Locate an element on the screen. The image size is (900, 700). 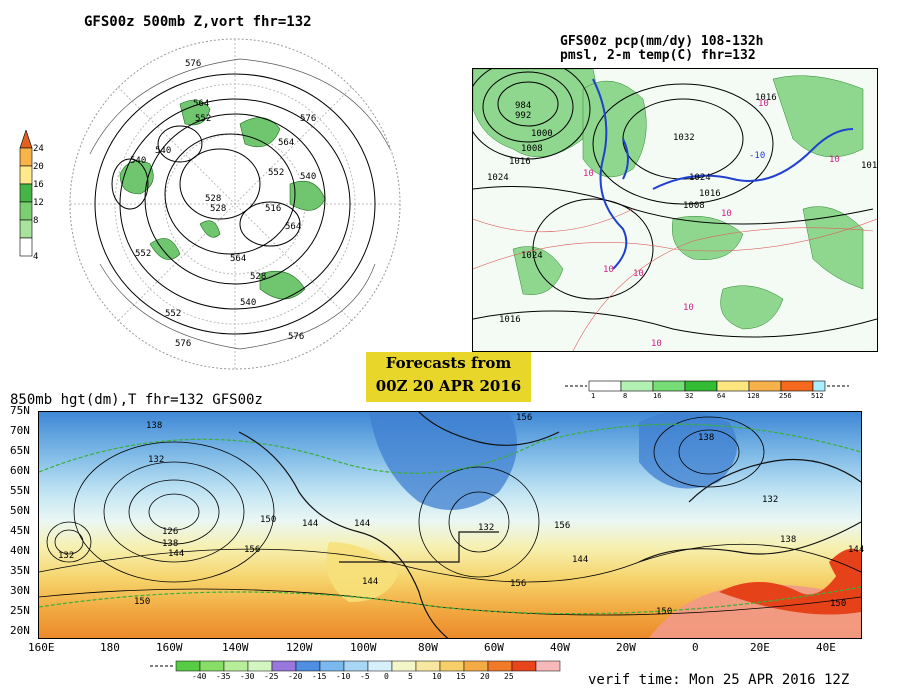
pcp-map-title-2: pmsl, 2-m temp(C) fhr=132 is located at coordinates (658, 55).